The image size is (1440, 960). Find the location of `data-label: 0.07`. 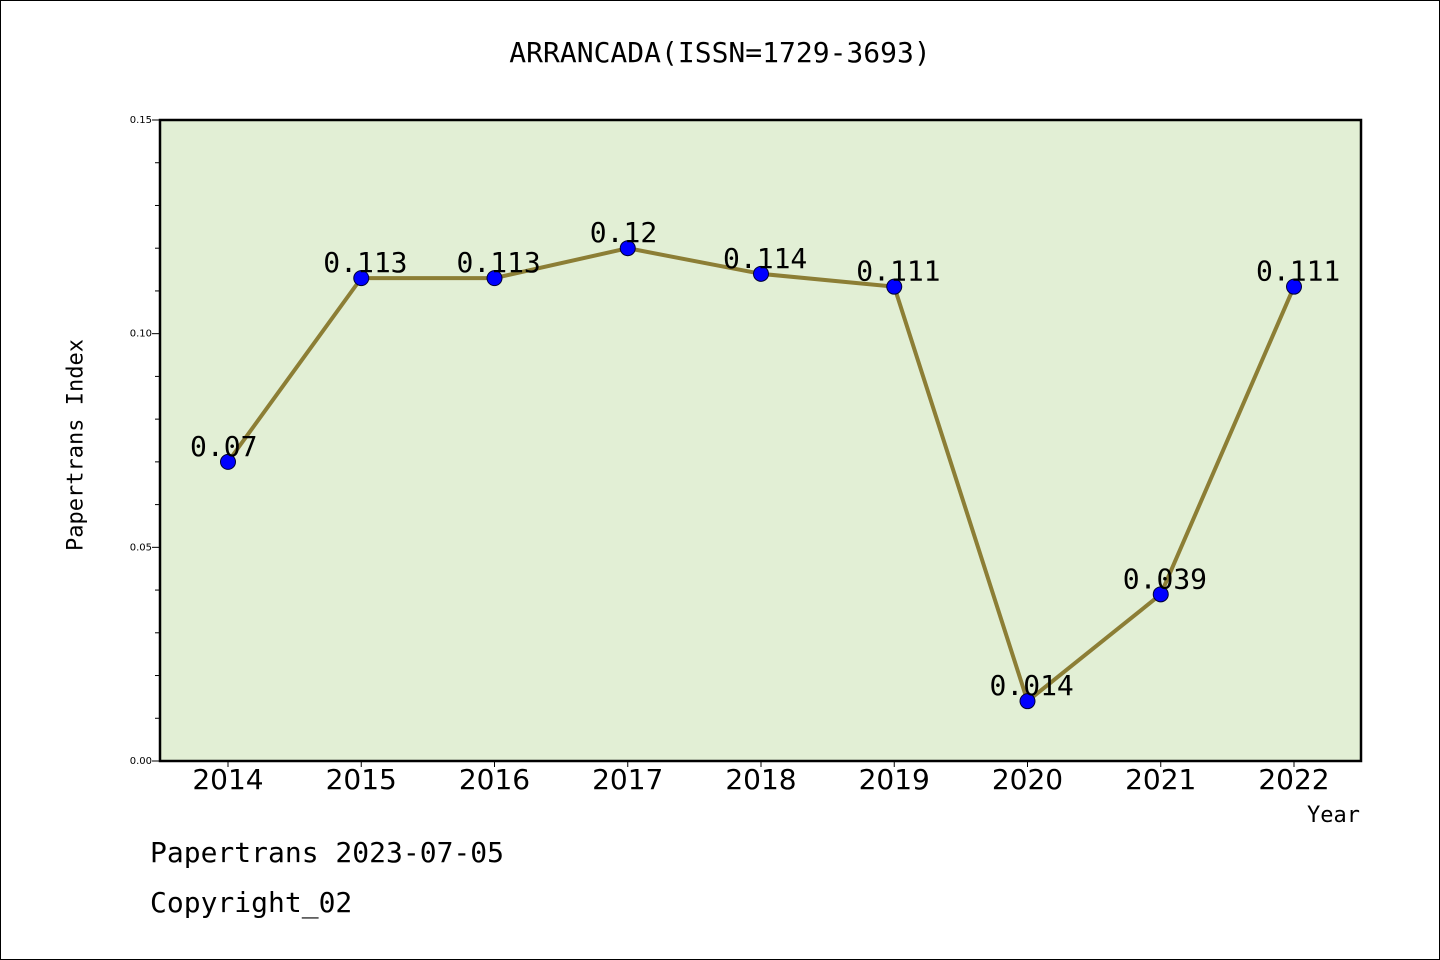

data-label: 0.07 is located at coordinates (223, 446).